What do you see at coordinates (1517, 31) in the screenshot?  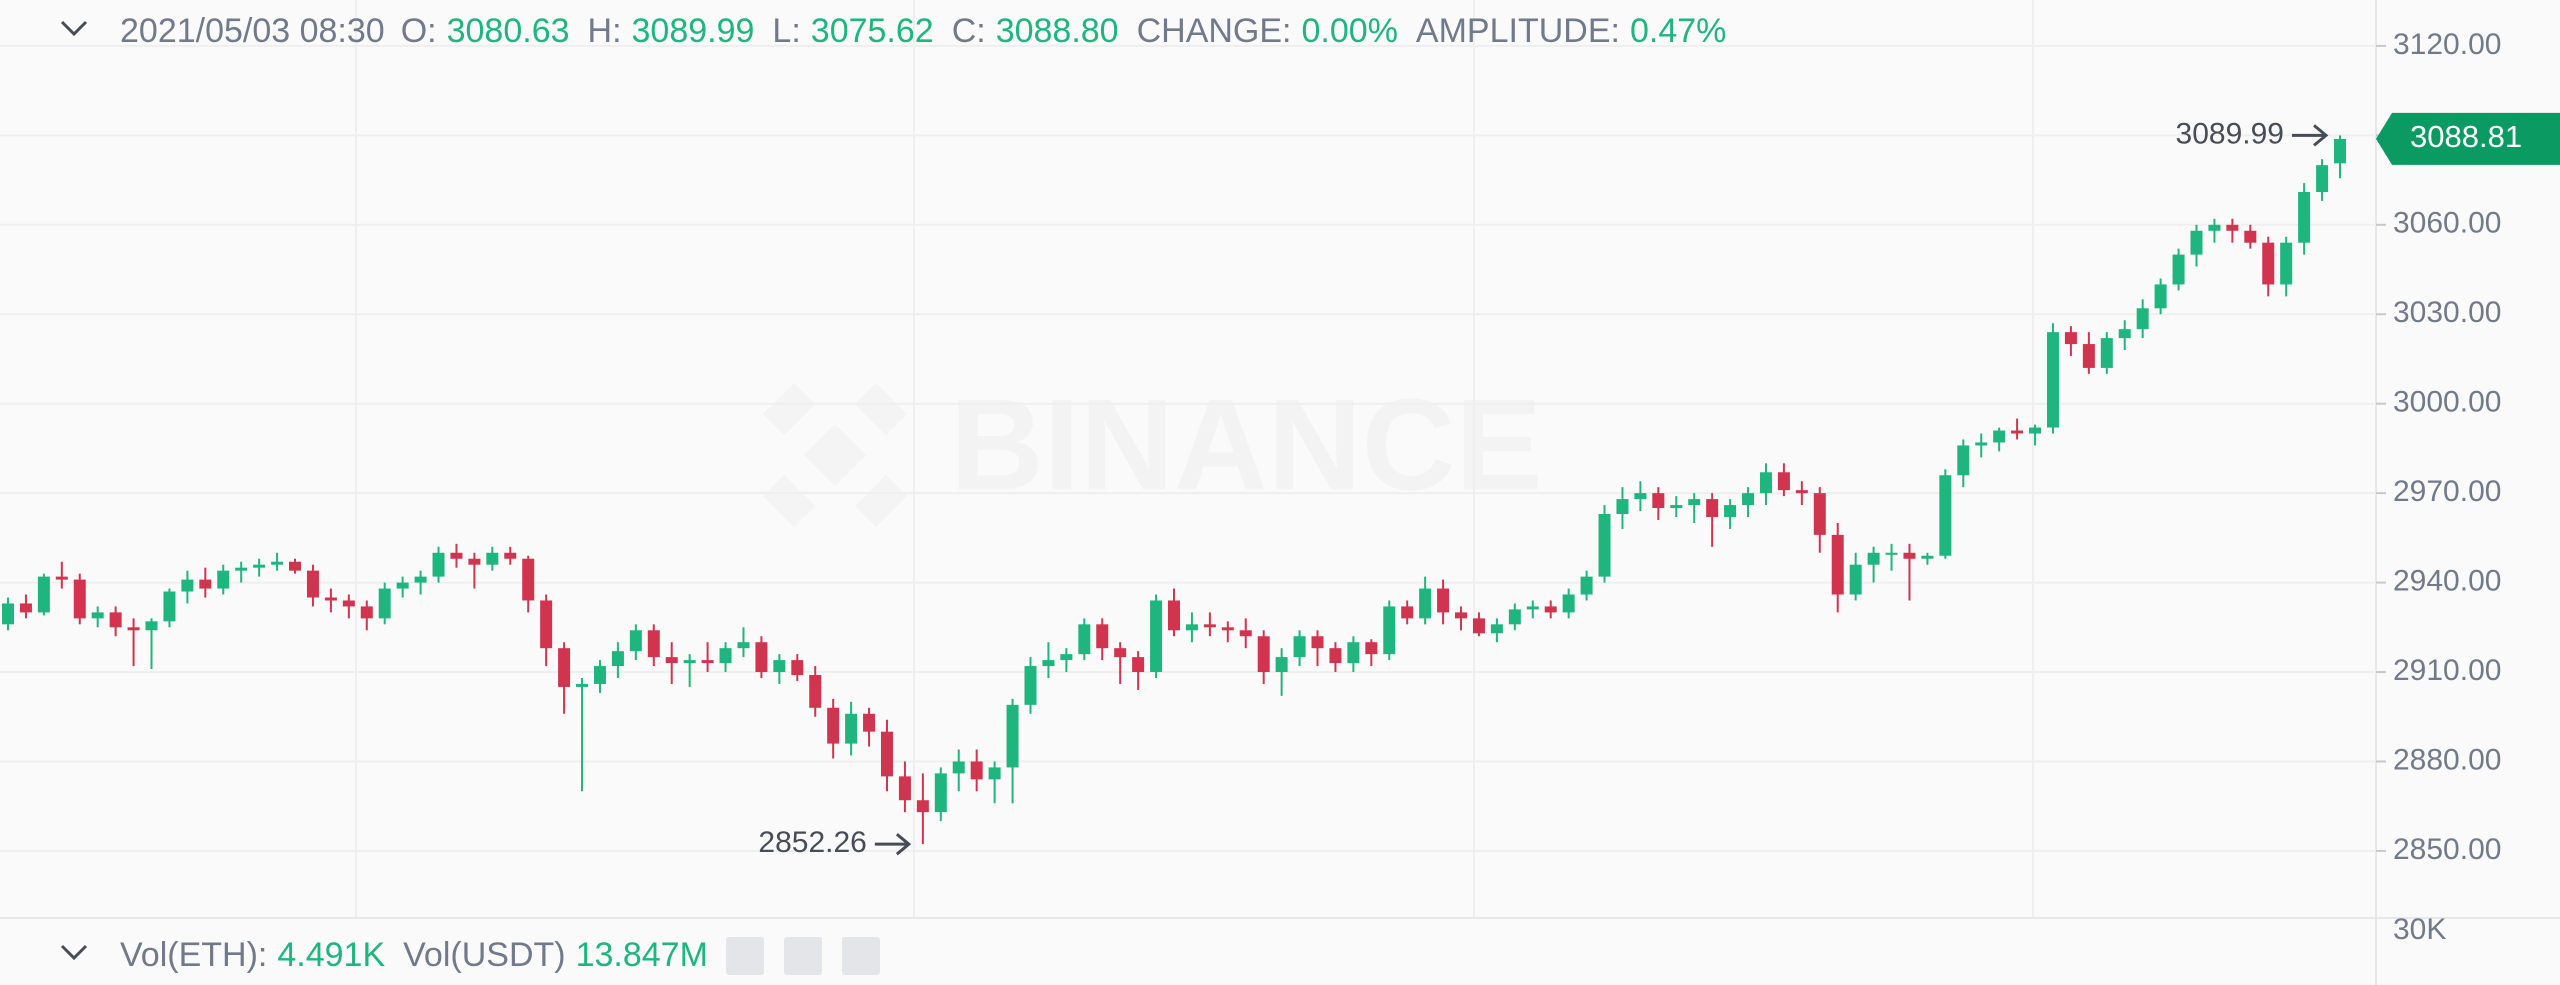 I see `field-label: AMPLITUDE:` at bounding box center [1517, 31].